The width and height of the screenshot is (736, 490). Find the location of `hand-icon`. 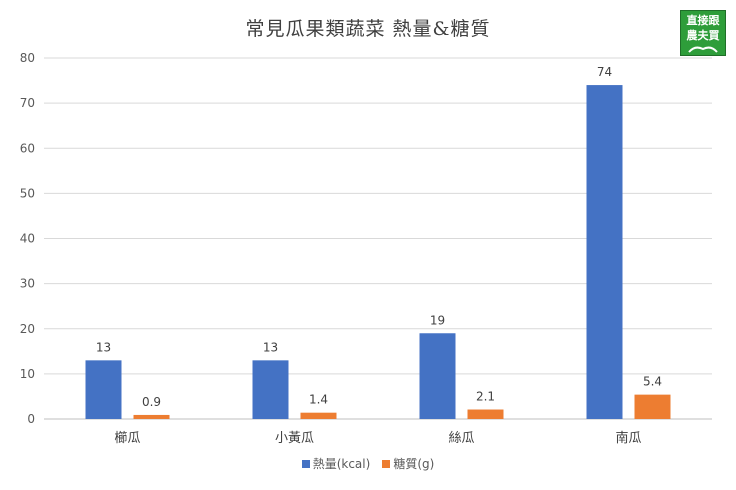

hand-icon is located at coordinates (703, 49).